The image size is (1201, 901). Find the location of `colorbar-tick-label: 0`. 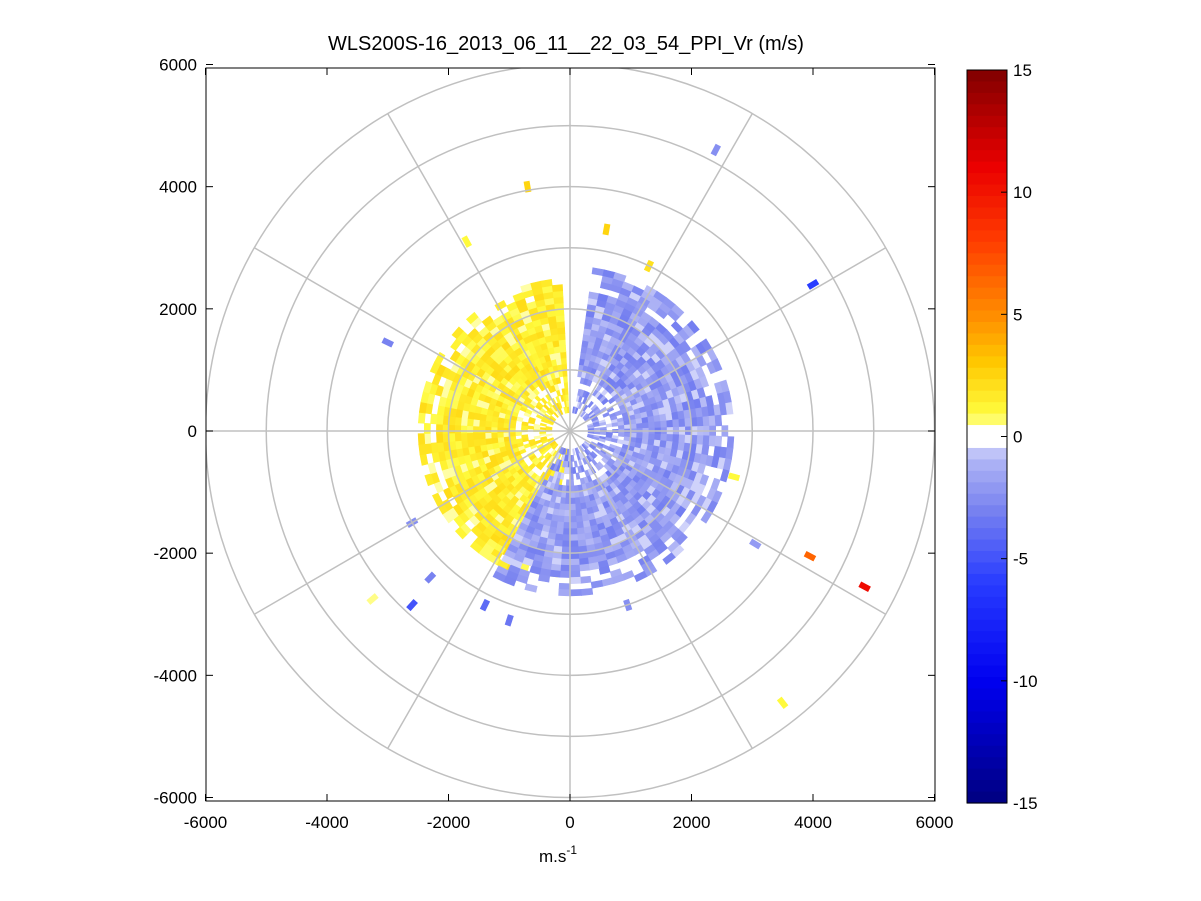

colorbar-tick-label: 0 is located at coordinates (1017, 437).